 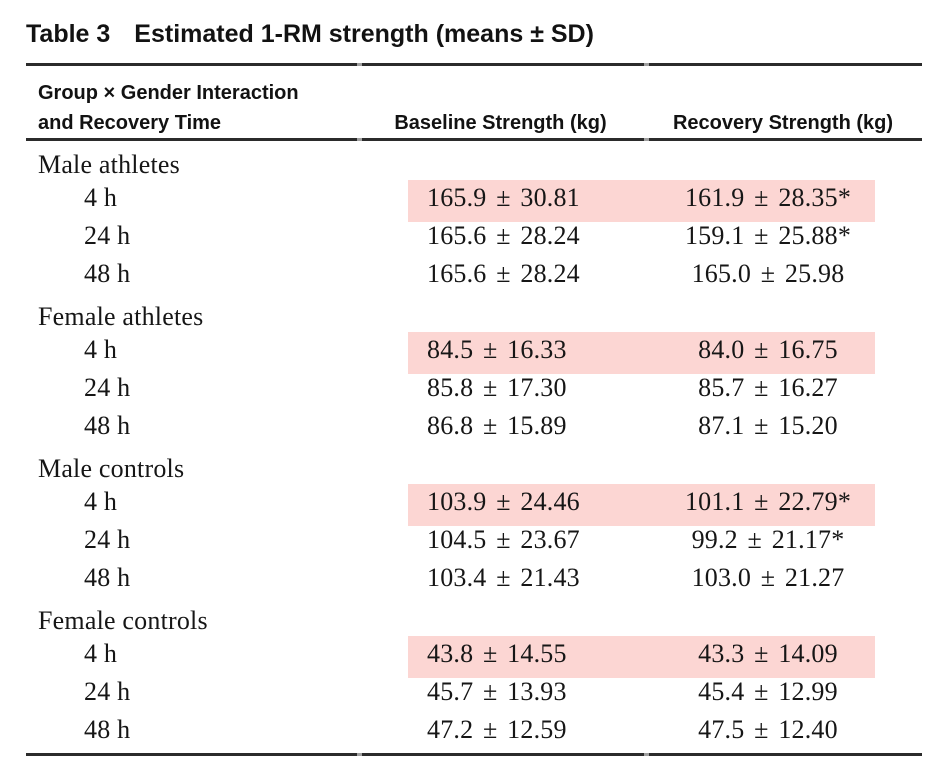 I want to click on recovery-strength-value: 84.0 ± 16.75, so click(x=768, y=349).